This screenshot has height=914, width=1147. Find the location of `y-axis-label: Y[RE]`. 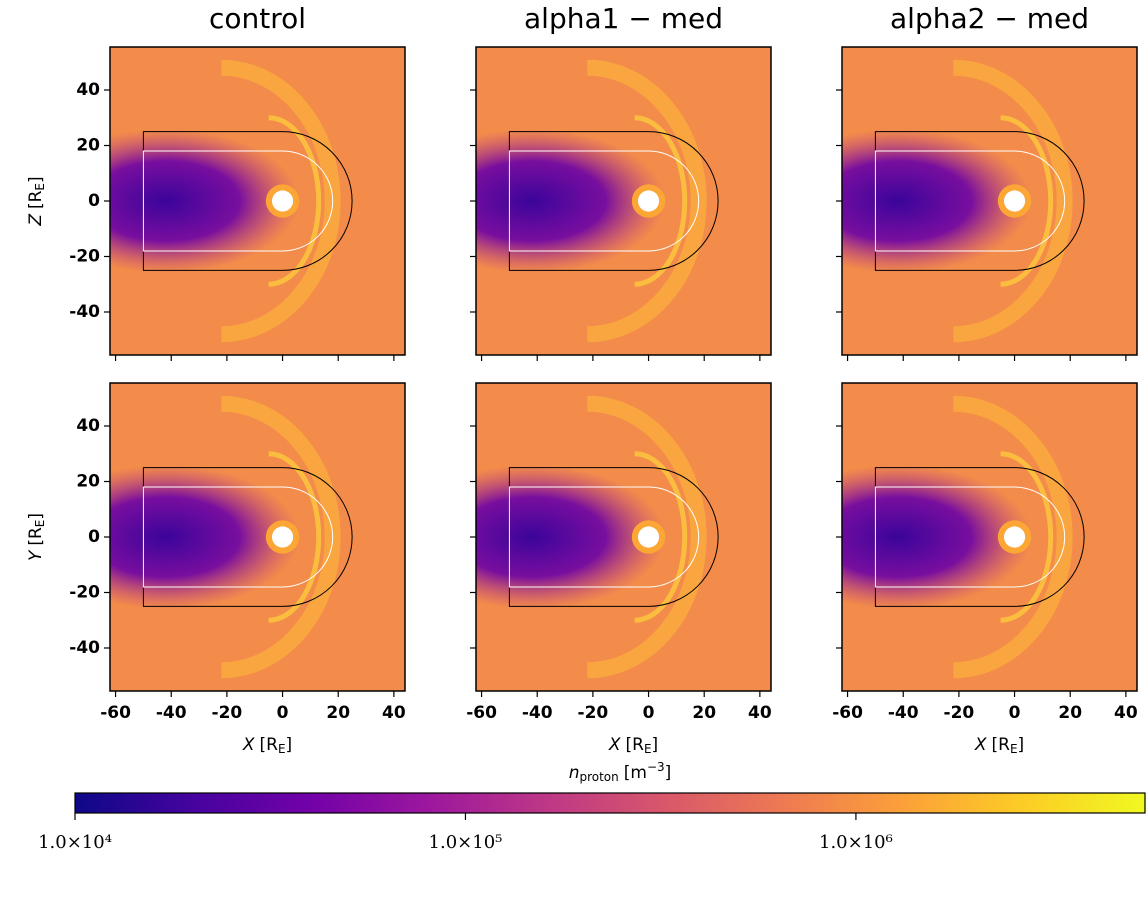

y-axis-label: Y[RE] is located at coordinates (36, 537).